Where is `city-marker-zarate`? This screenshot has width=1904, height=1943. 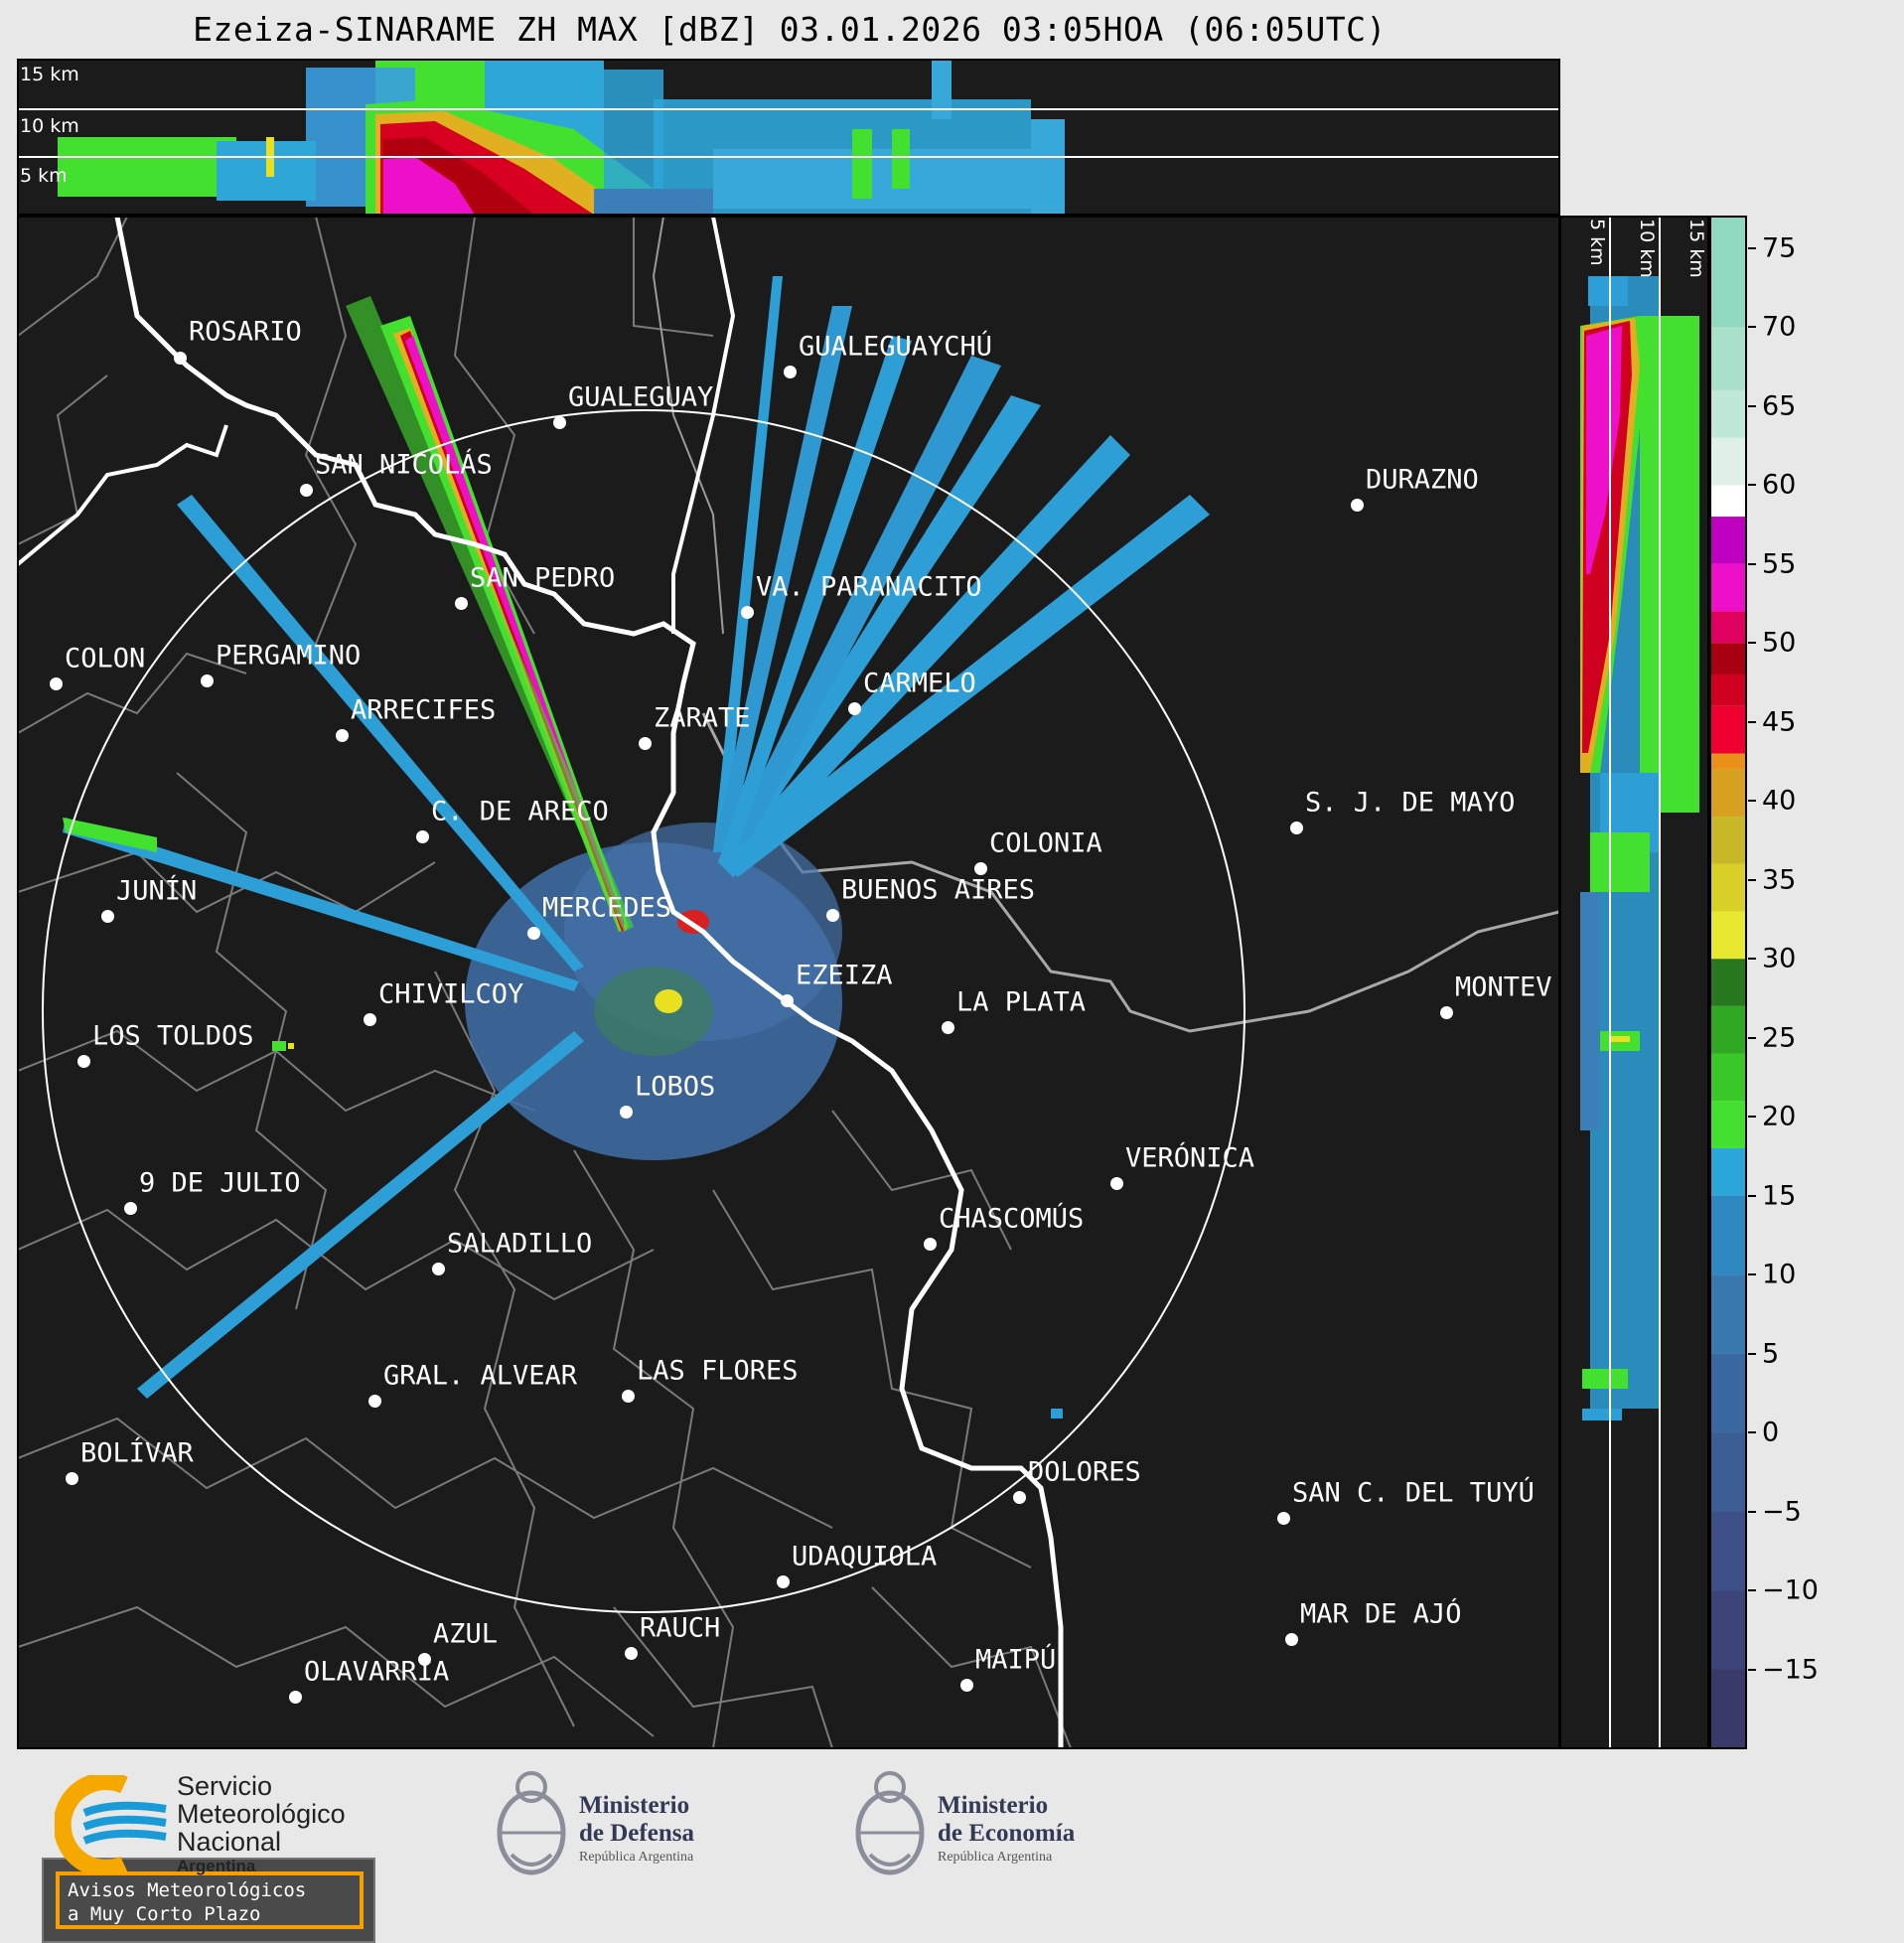 city-marker-zarate is located at coordinates (645, 743).